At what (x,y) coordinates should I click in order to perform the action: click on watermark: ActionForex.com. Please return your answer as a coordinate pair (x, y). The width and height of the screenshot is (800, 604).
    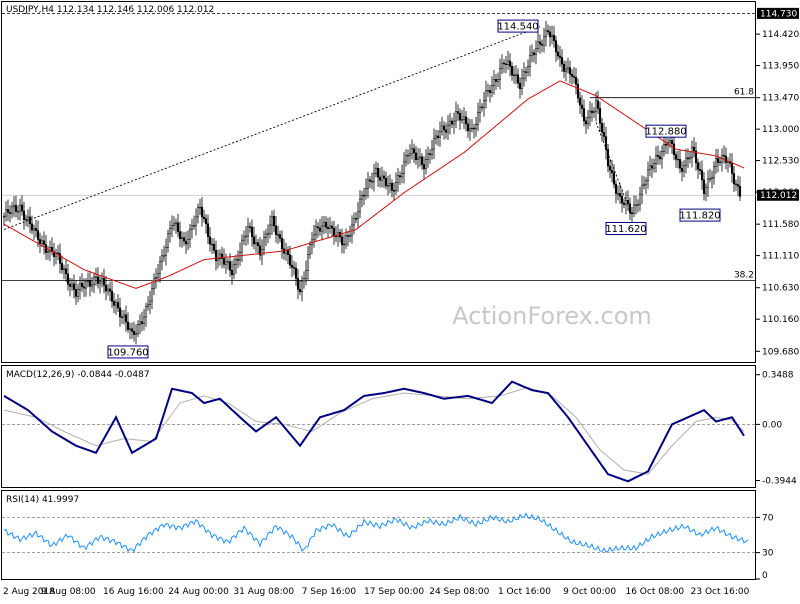
    Looking at the image, I should click on (552, 316).